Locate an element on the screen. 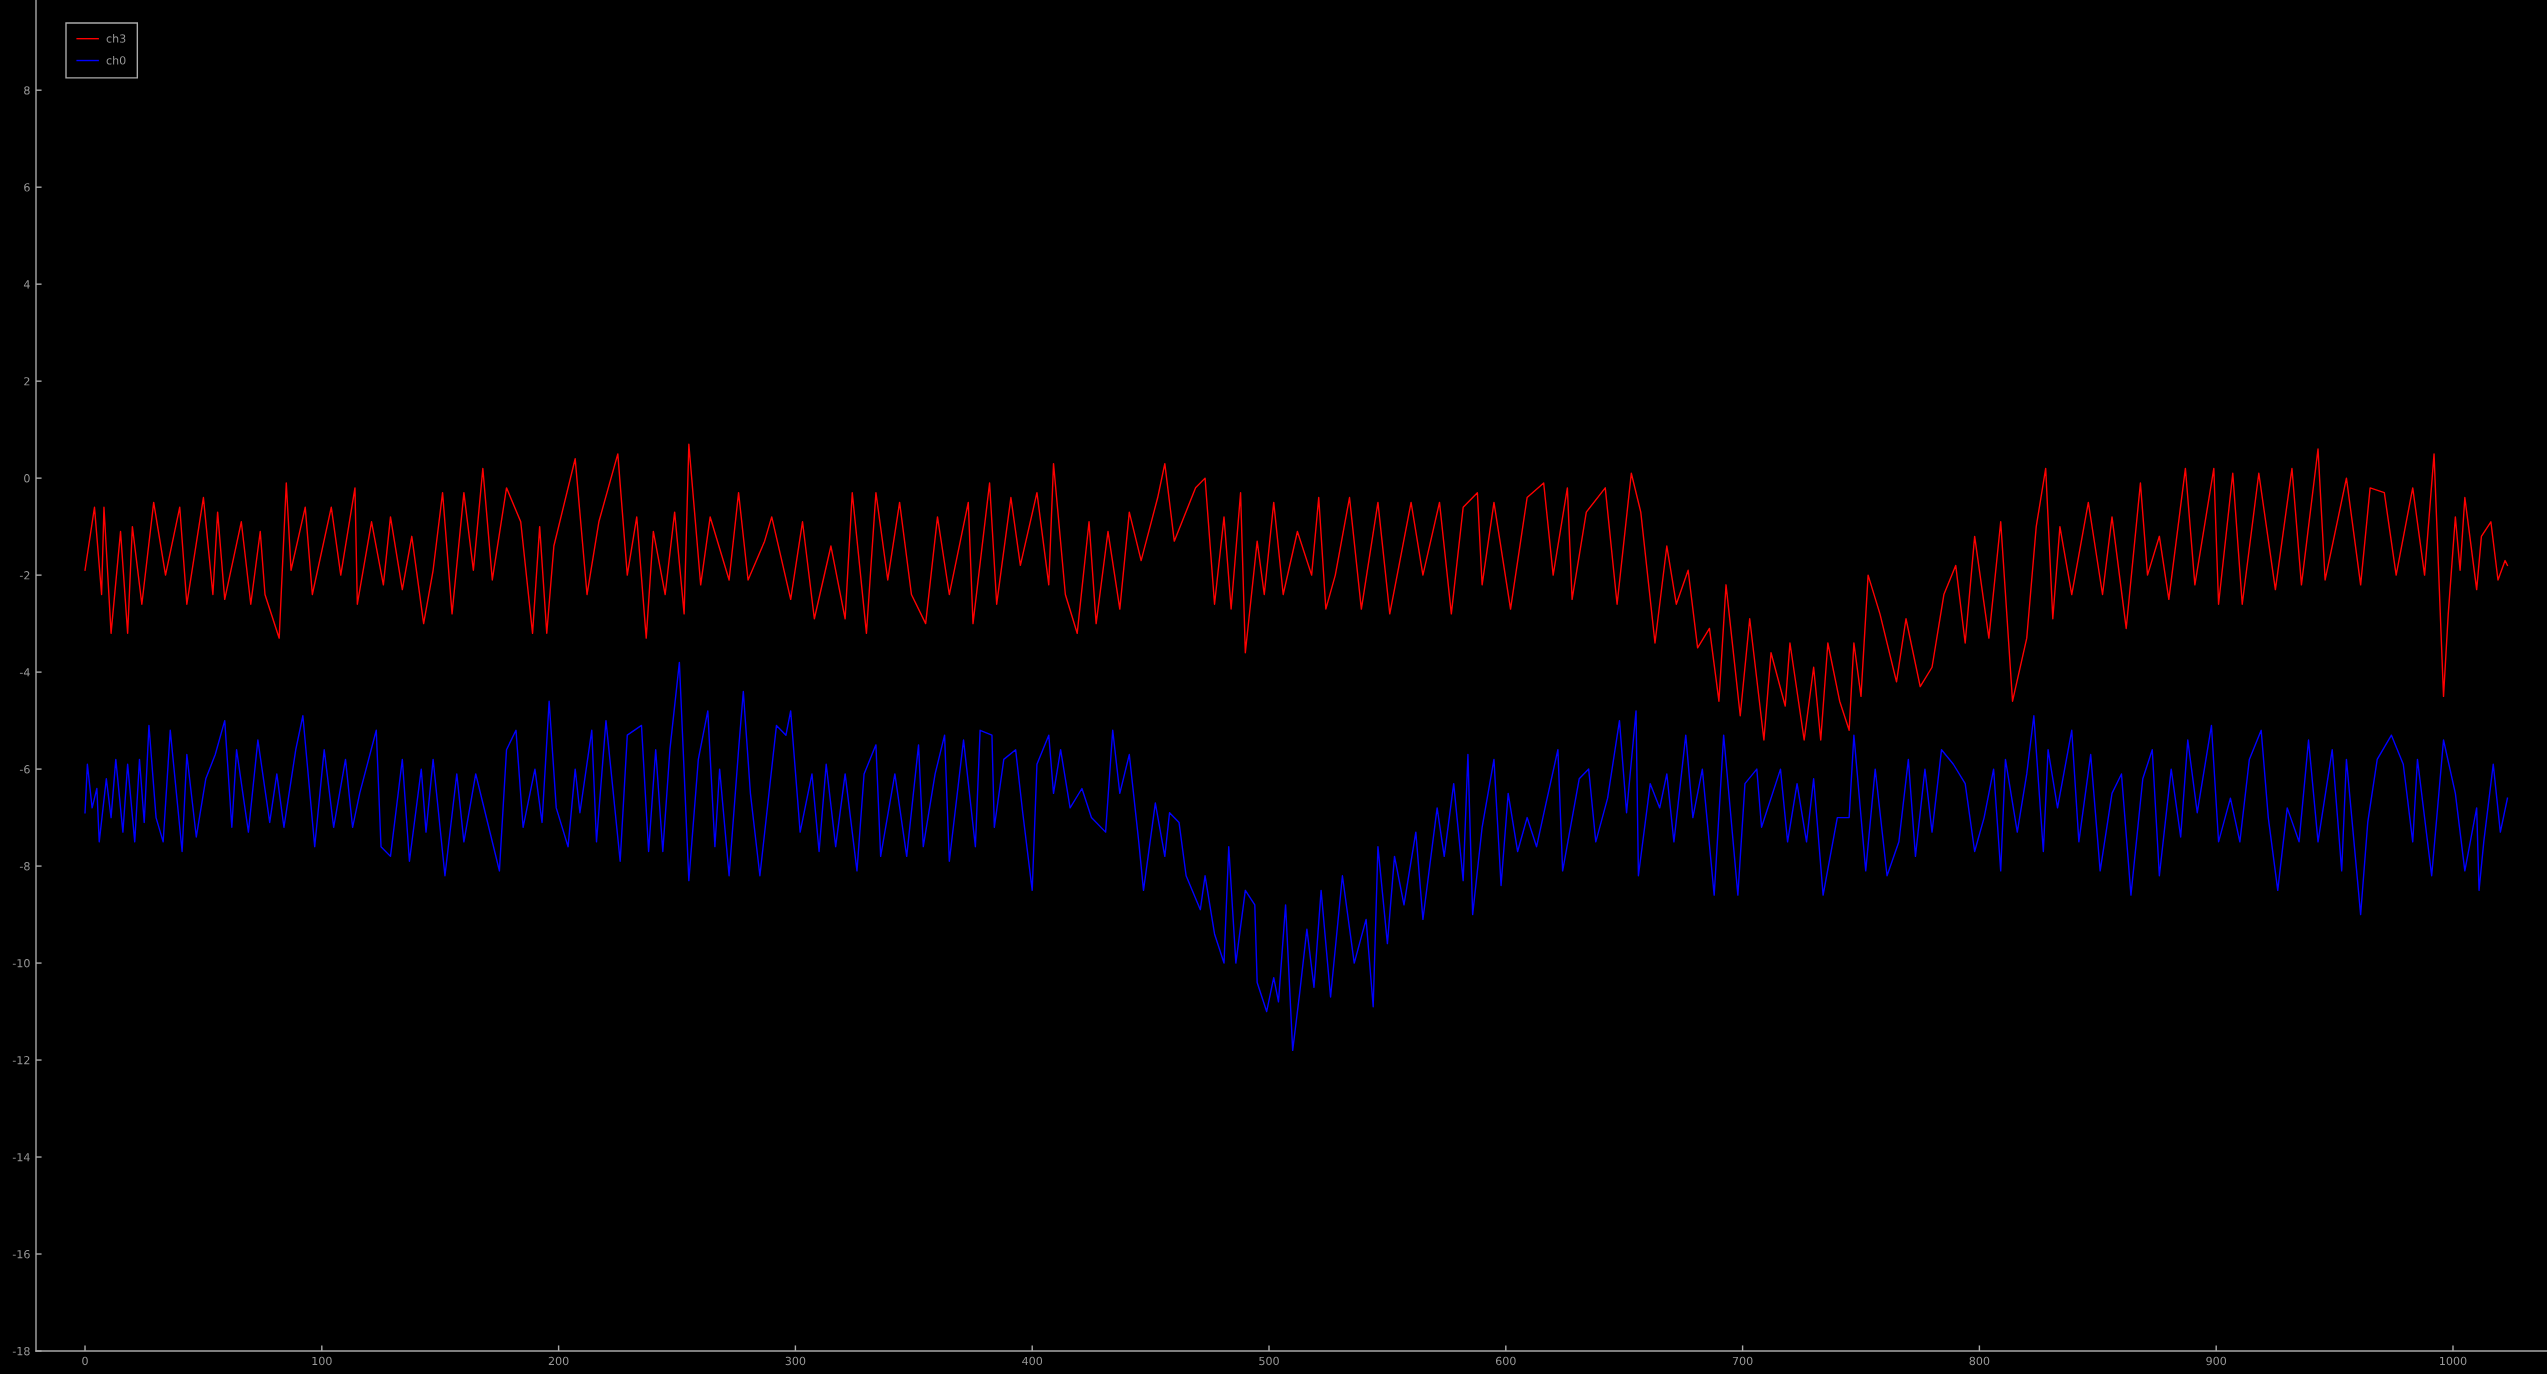 This screenshot has height=1374, width=2547. x-tick-label: 0 is located at coordinates (85, 1361).